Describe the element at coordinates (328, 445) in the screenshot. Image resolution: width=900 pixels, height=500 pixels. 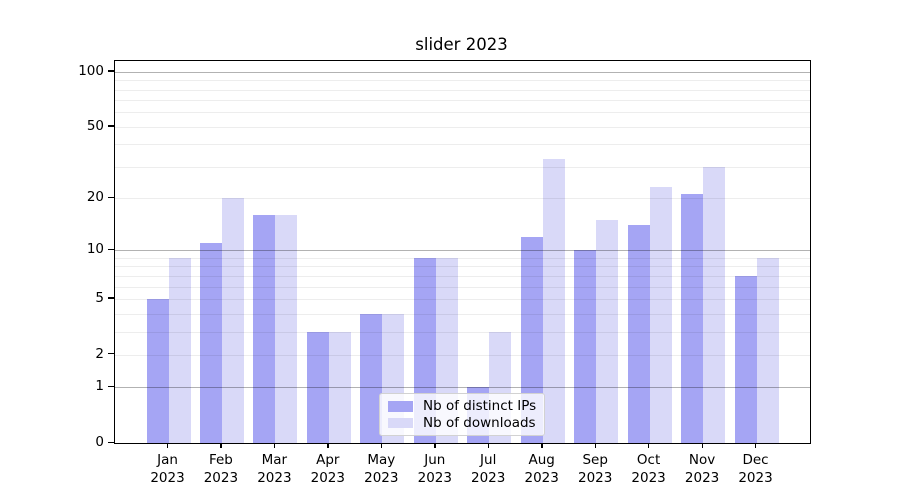
I see `x-tick-mark-apr` at that location.